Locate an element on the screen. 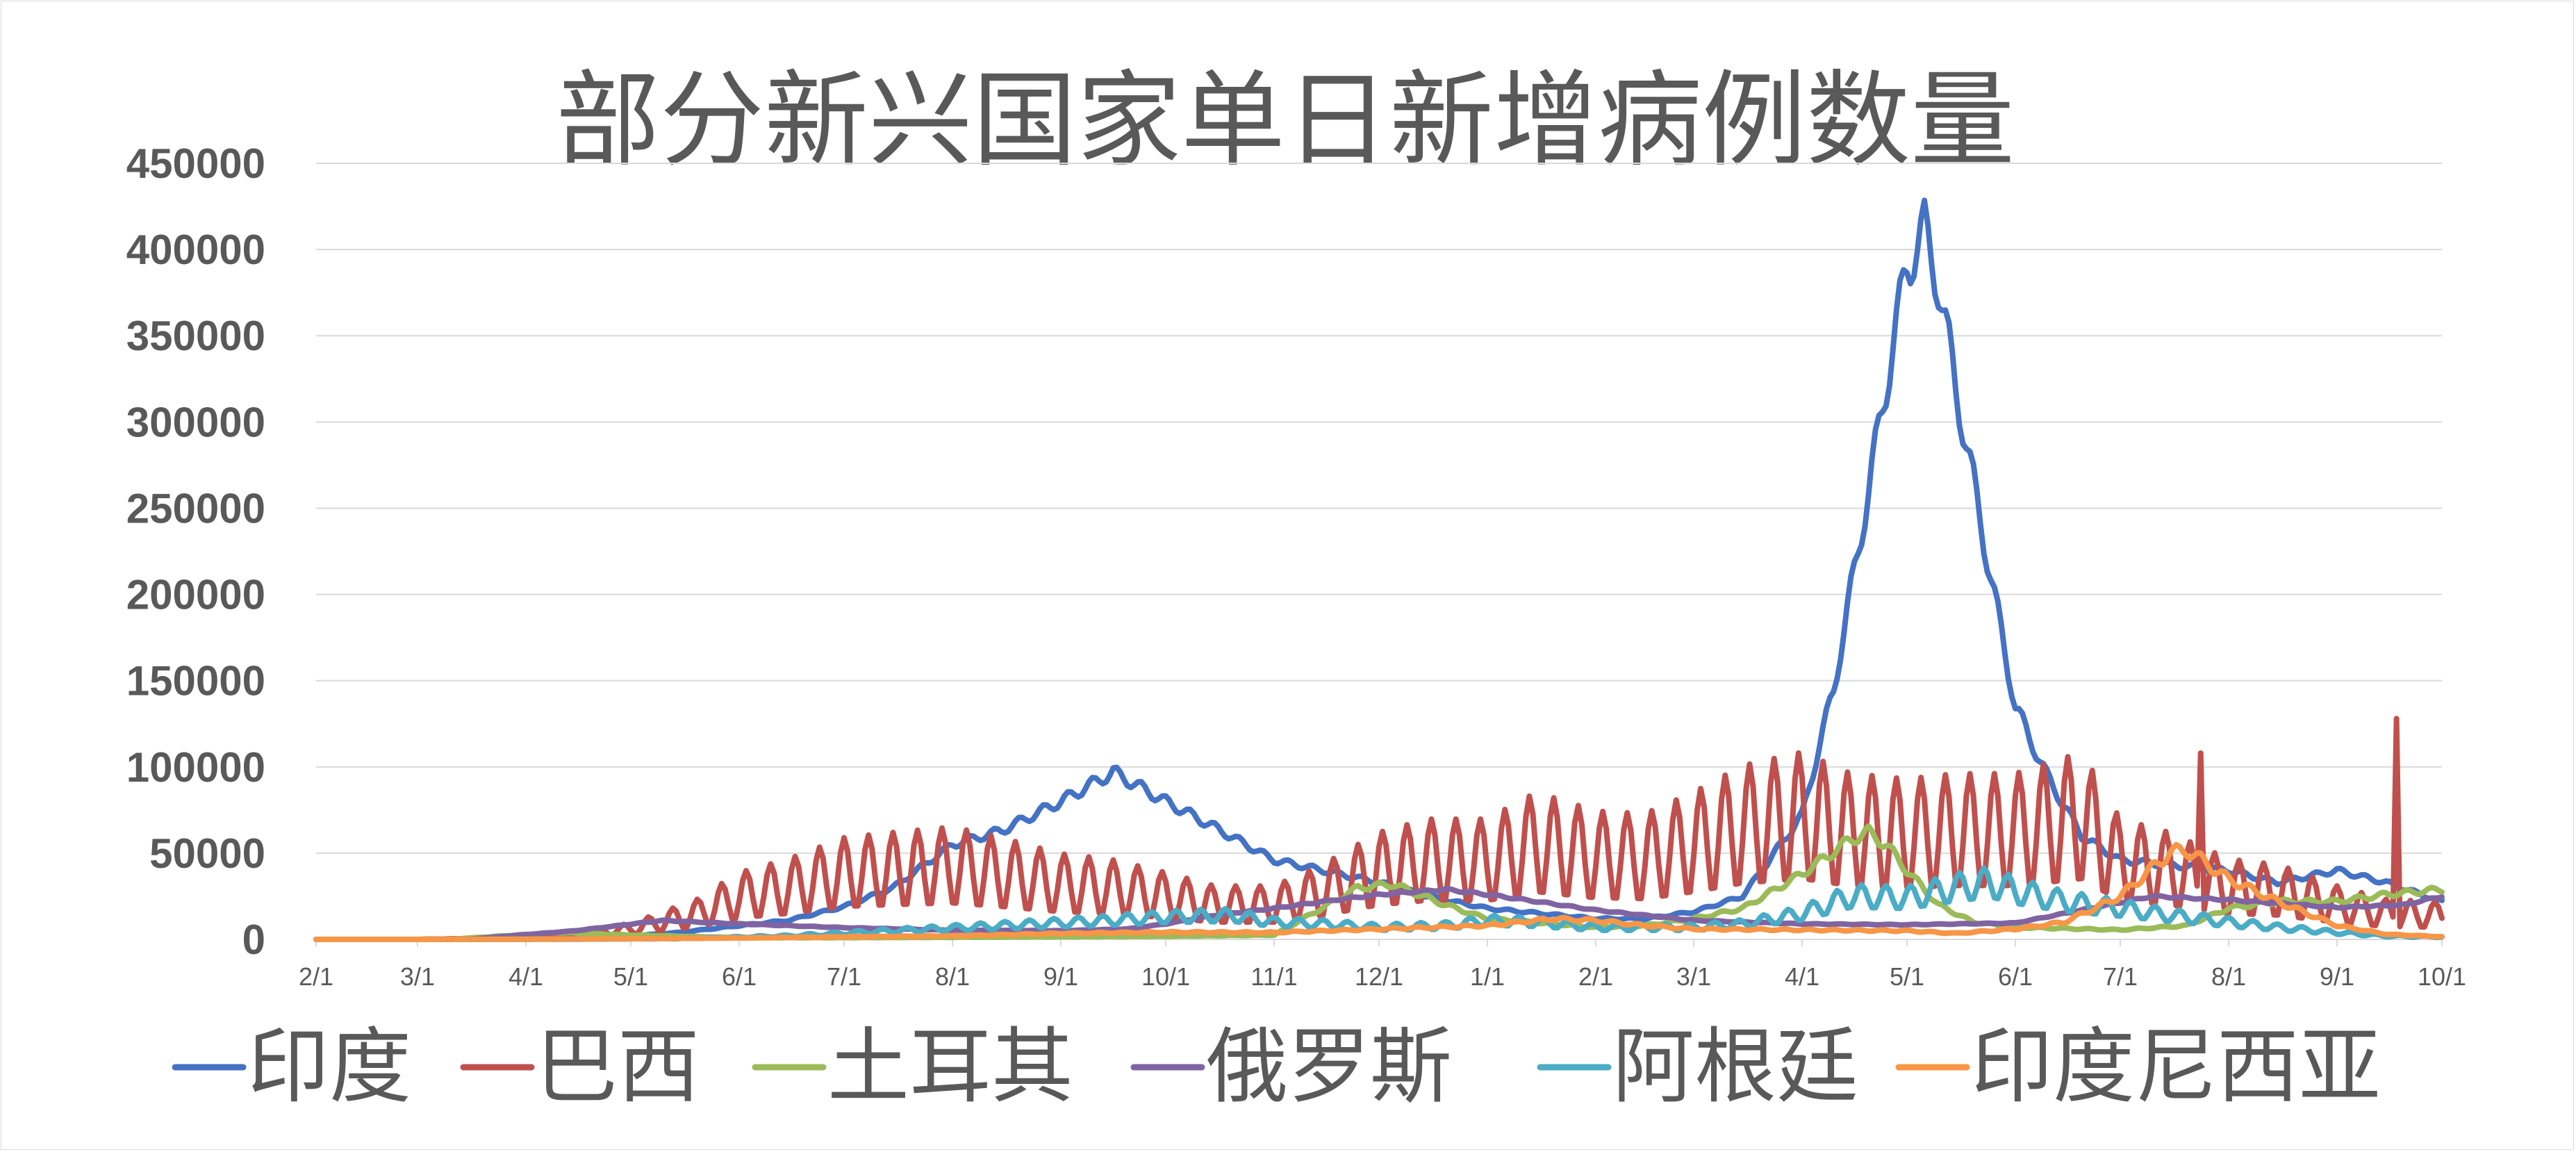  x-tick-label: 1/1 is located at coordinates (1487, 976).